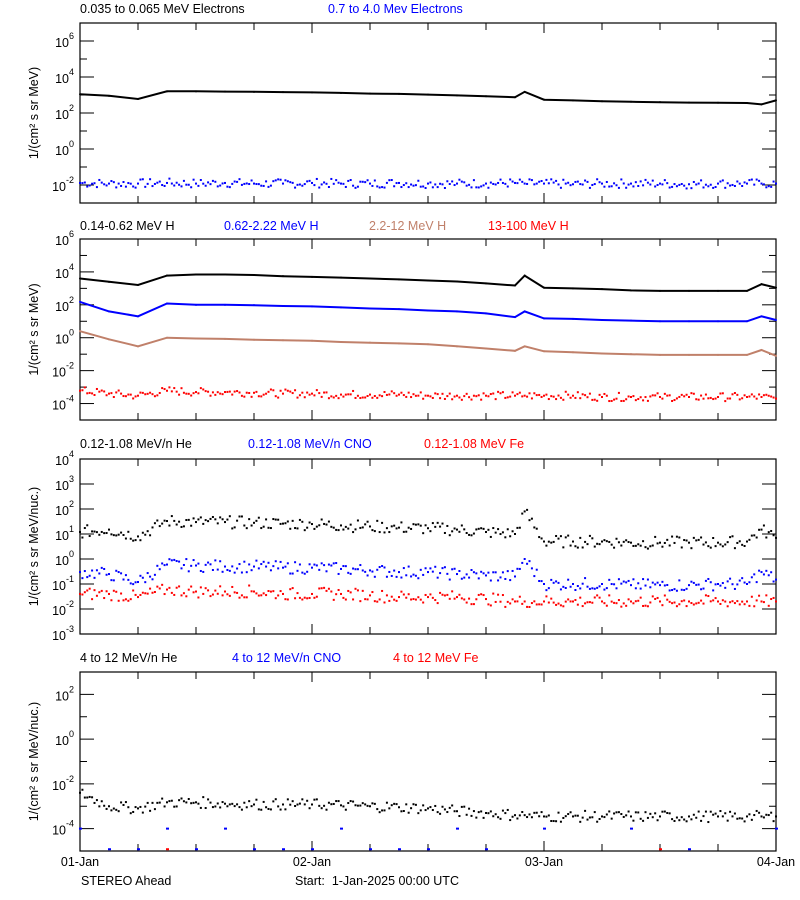 This screenshot has width=800, height=900. What do you see at coordinates (428, 311) in the screenshot?
I see `series-line` at bounding box center [428, 311].